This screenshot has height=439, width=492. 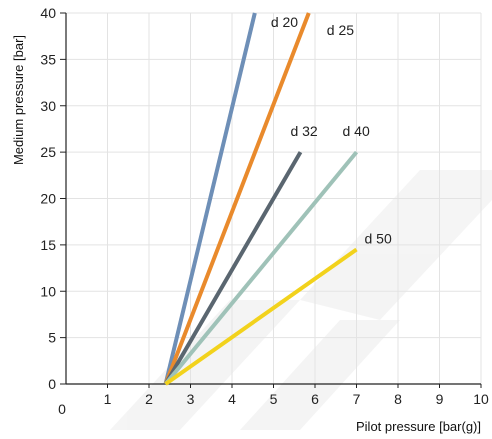 I want to click on x-tick-label-8: 8, so click(x=398, y=399).